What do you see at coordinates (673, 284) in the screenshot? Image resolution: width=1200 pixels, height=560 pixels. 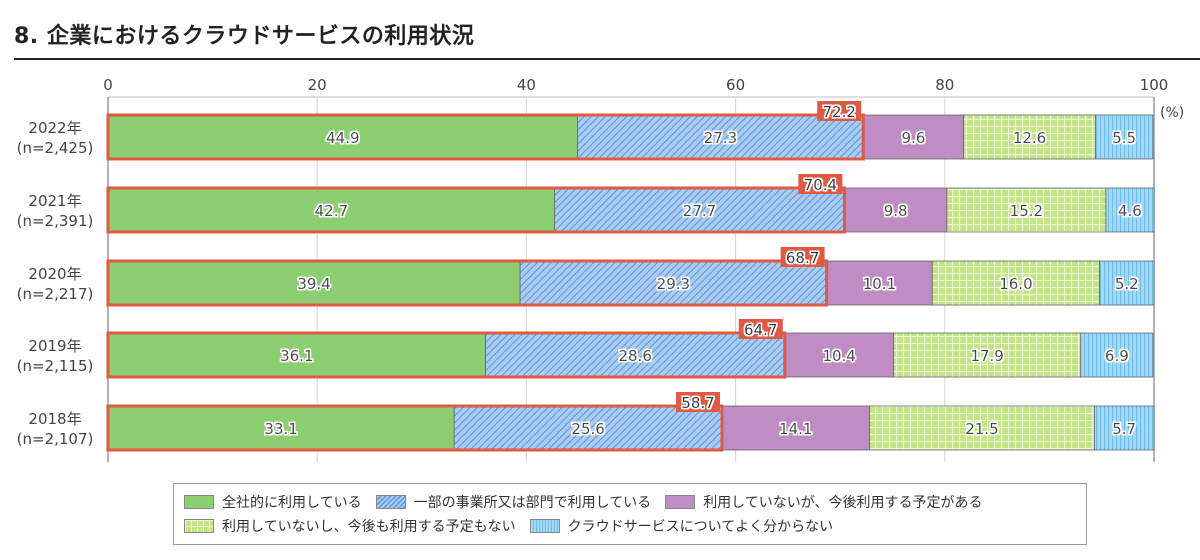 I see `bar-value-label: 29.3` at bounding box center [673, 284].